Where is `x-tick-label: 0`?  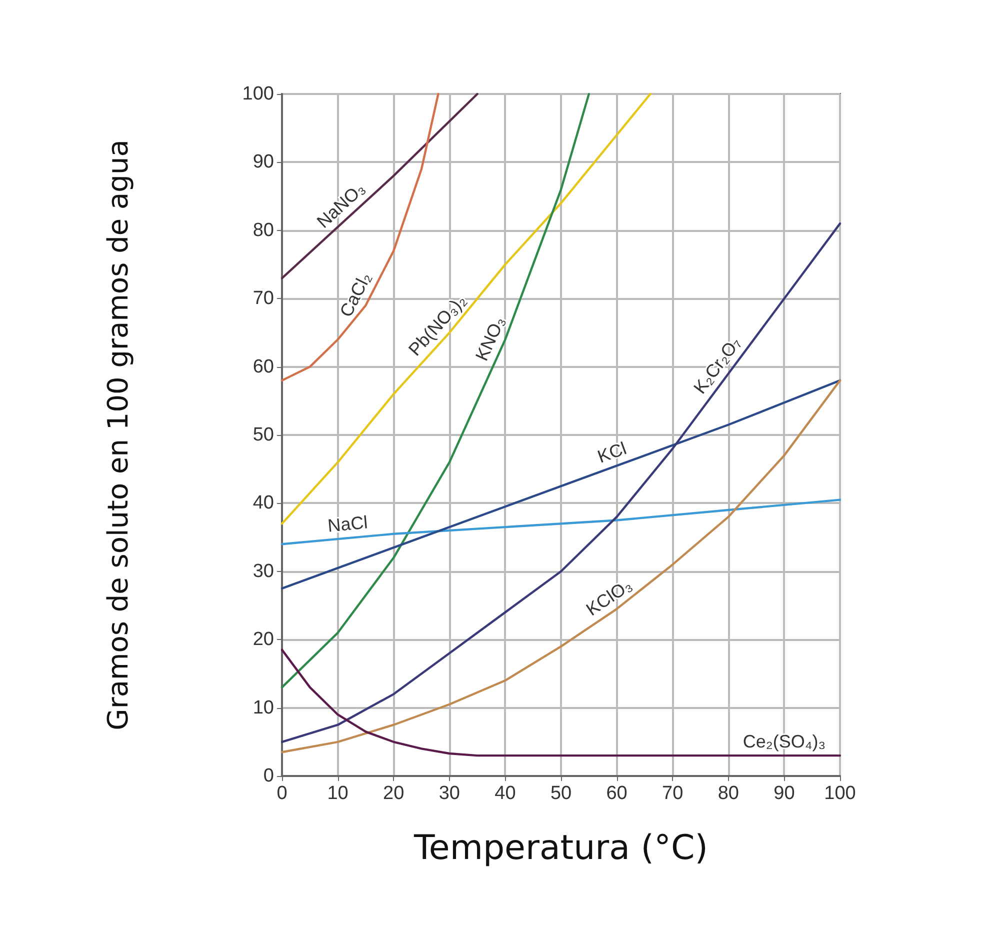
x-tick-label: 0 is located at coordinates (282, 793).